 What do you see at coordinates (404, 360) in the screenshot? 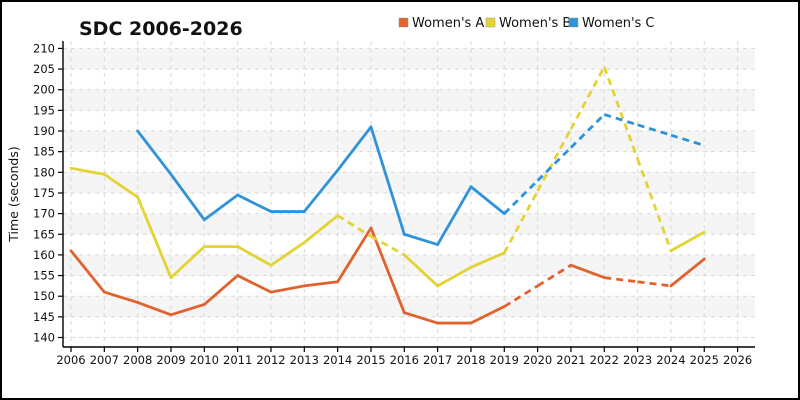
I see `x-tick-label: 2016` at bounding box center [404, 360].